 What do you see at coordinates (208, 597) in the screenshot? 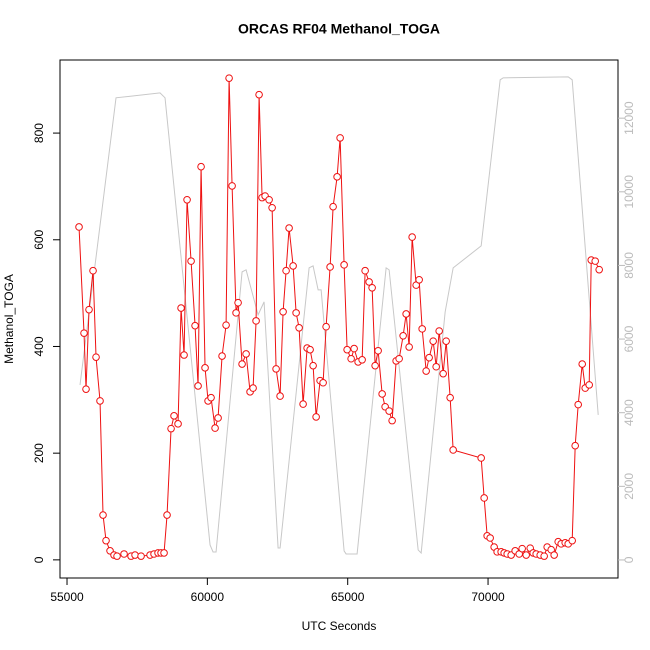
I see `x-tick-label: 60000` at bounding box center [208, 597].